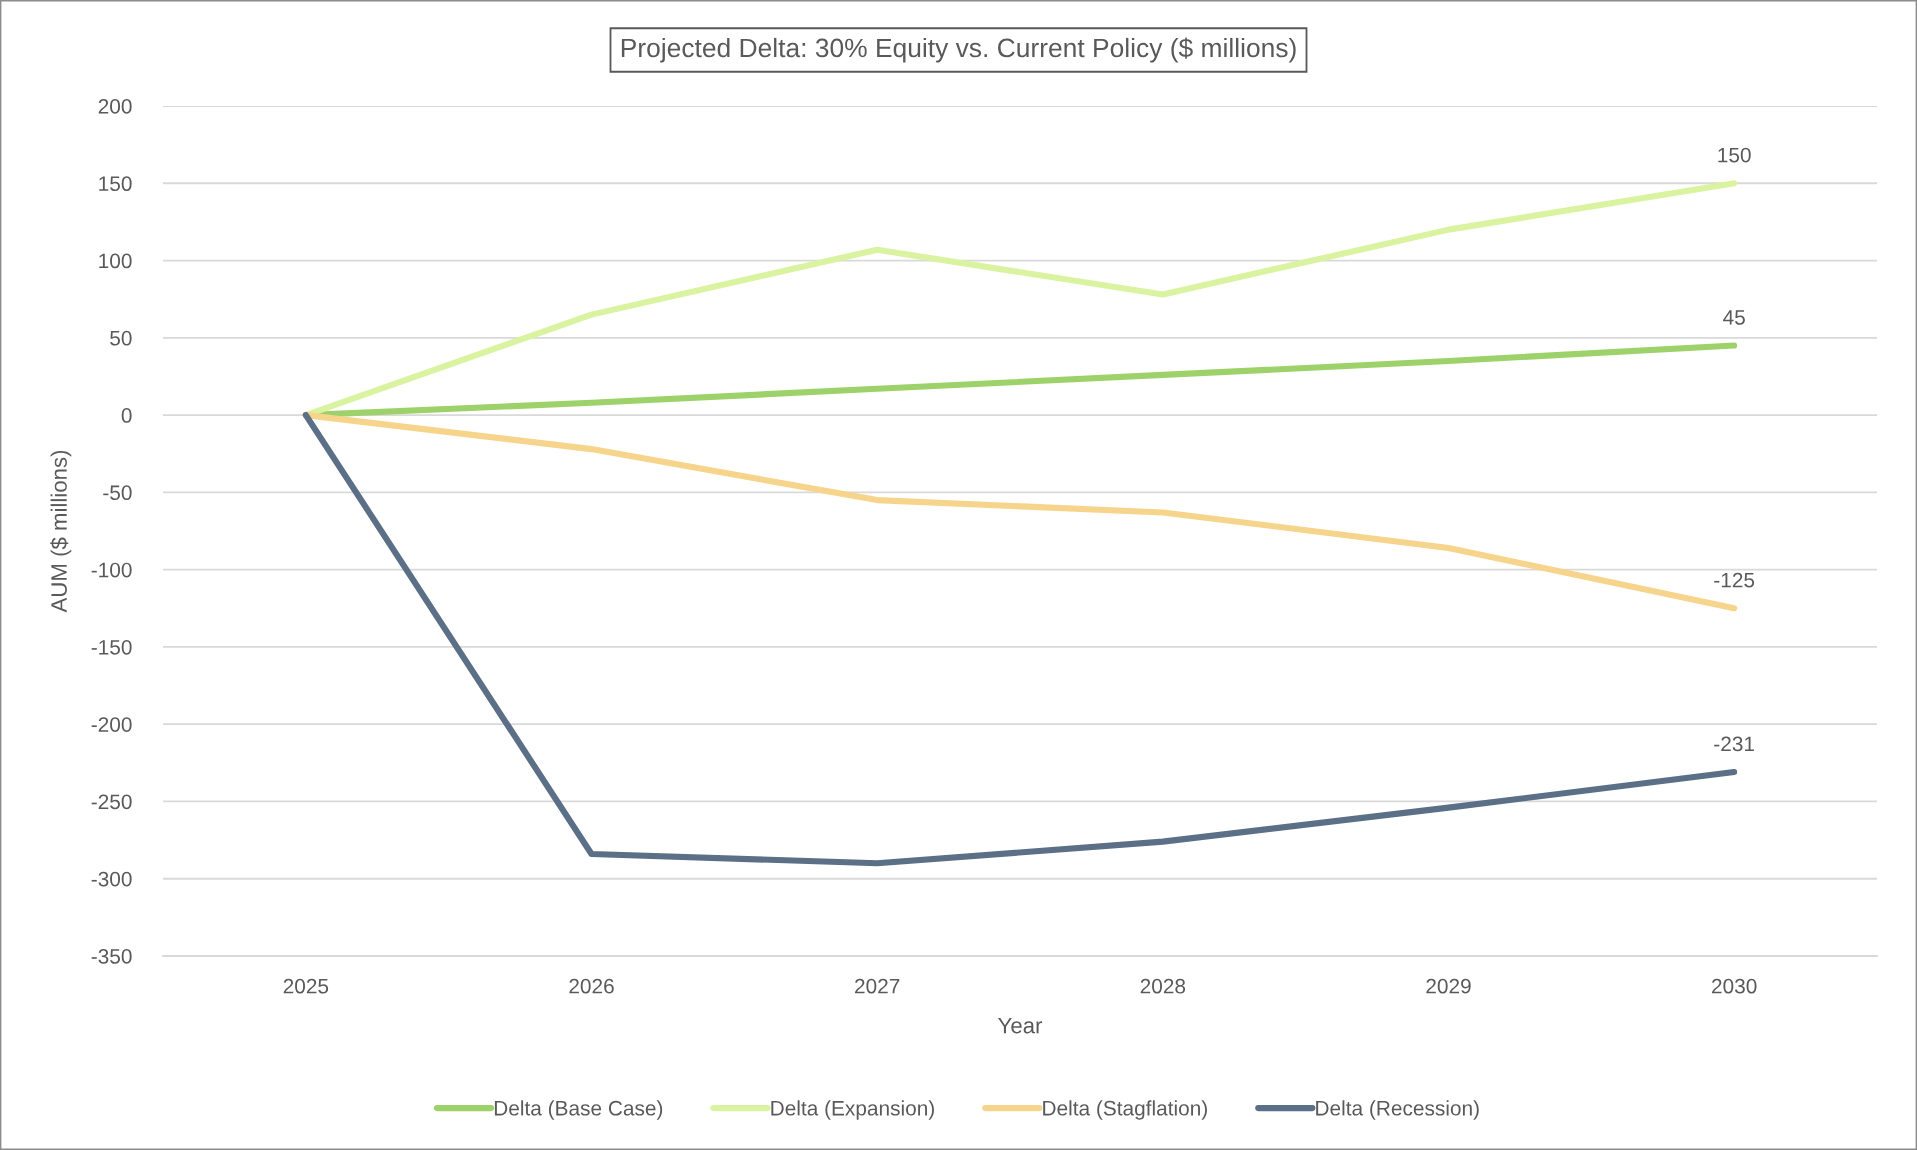  I want to click on chart-title: Projected Delta: 30% Equity vs. Current Policy ($ millions), so click(958, 50).